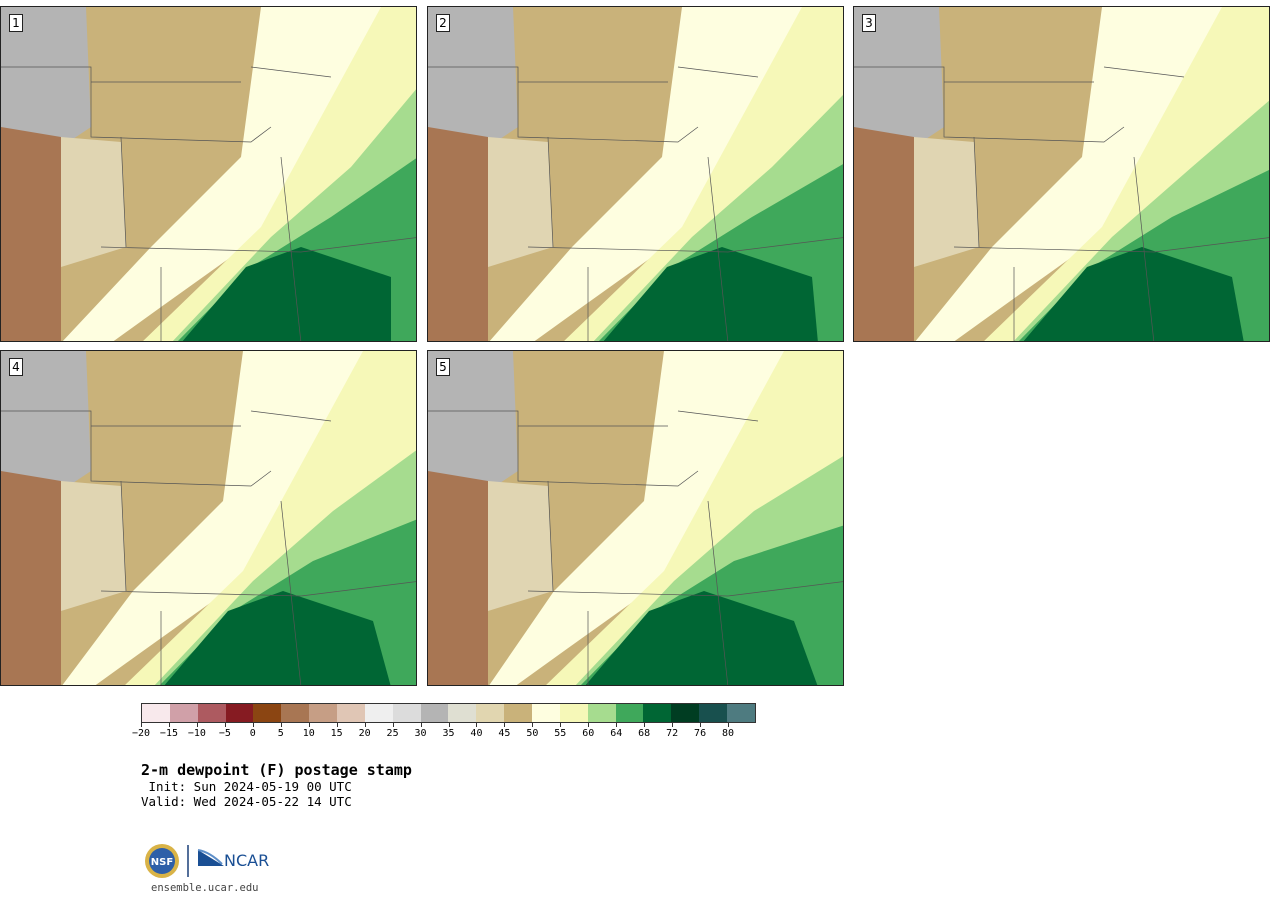 The image size is (1280, 901). What do you see at coordinates (504, 733) in the screenshot?
I see `colorbar-tick-label: 45` at bounding box center [504, 733].